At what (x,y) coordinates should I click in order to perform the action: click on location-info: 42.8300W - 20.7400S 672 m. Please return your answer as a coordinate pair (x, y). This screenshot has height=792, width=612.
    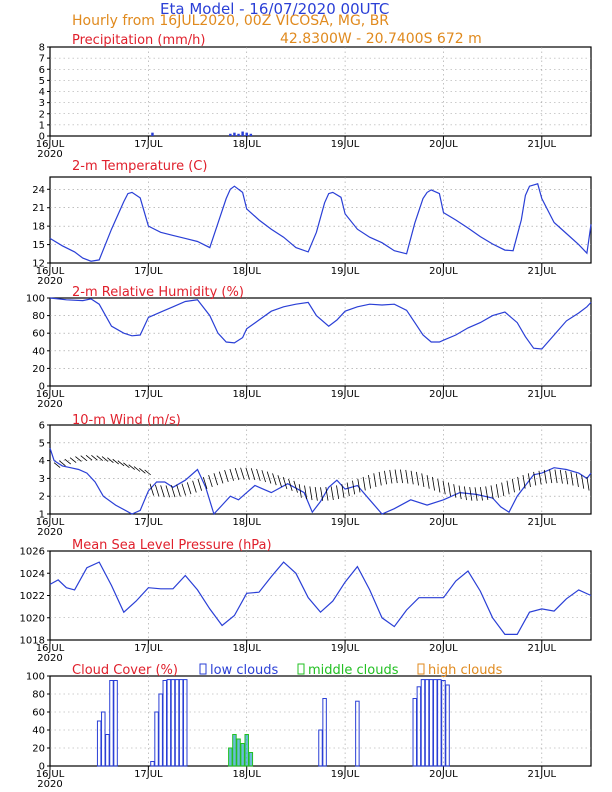
    Looking at the image, I should click on (381, 39).